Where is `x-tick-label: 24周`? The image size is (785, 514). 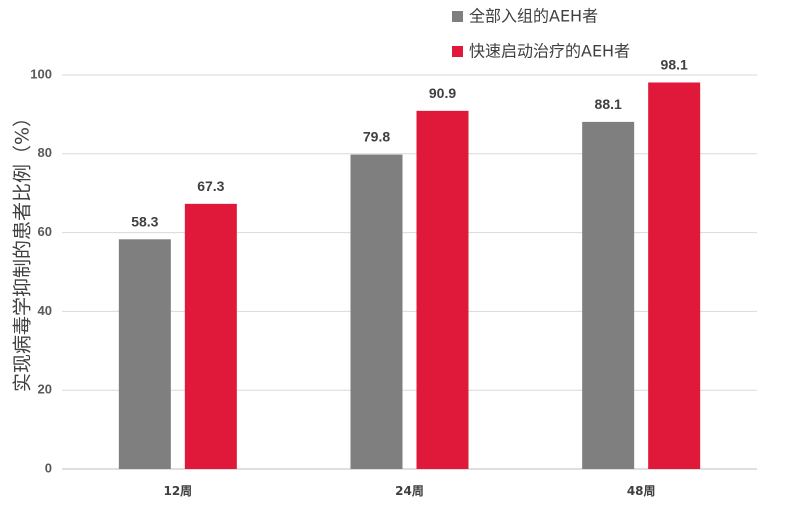
x-tick-label: 24周 is located at coordinates (409, 491).